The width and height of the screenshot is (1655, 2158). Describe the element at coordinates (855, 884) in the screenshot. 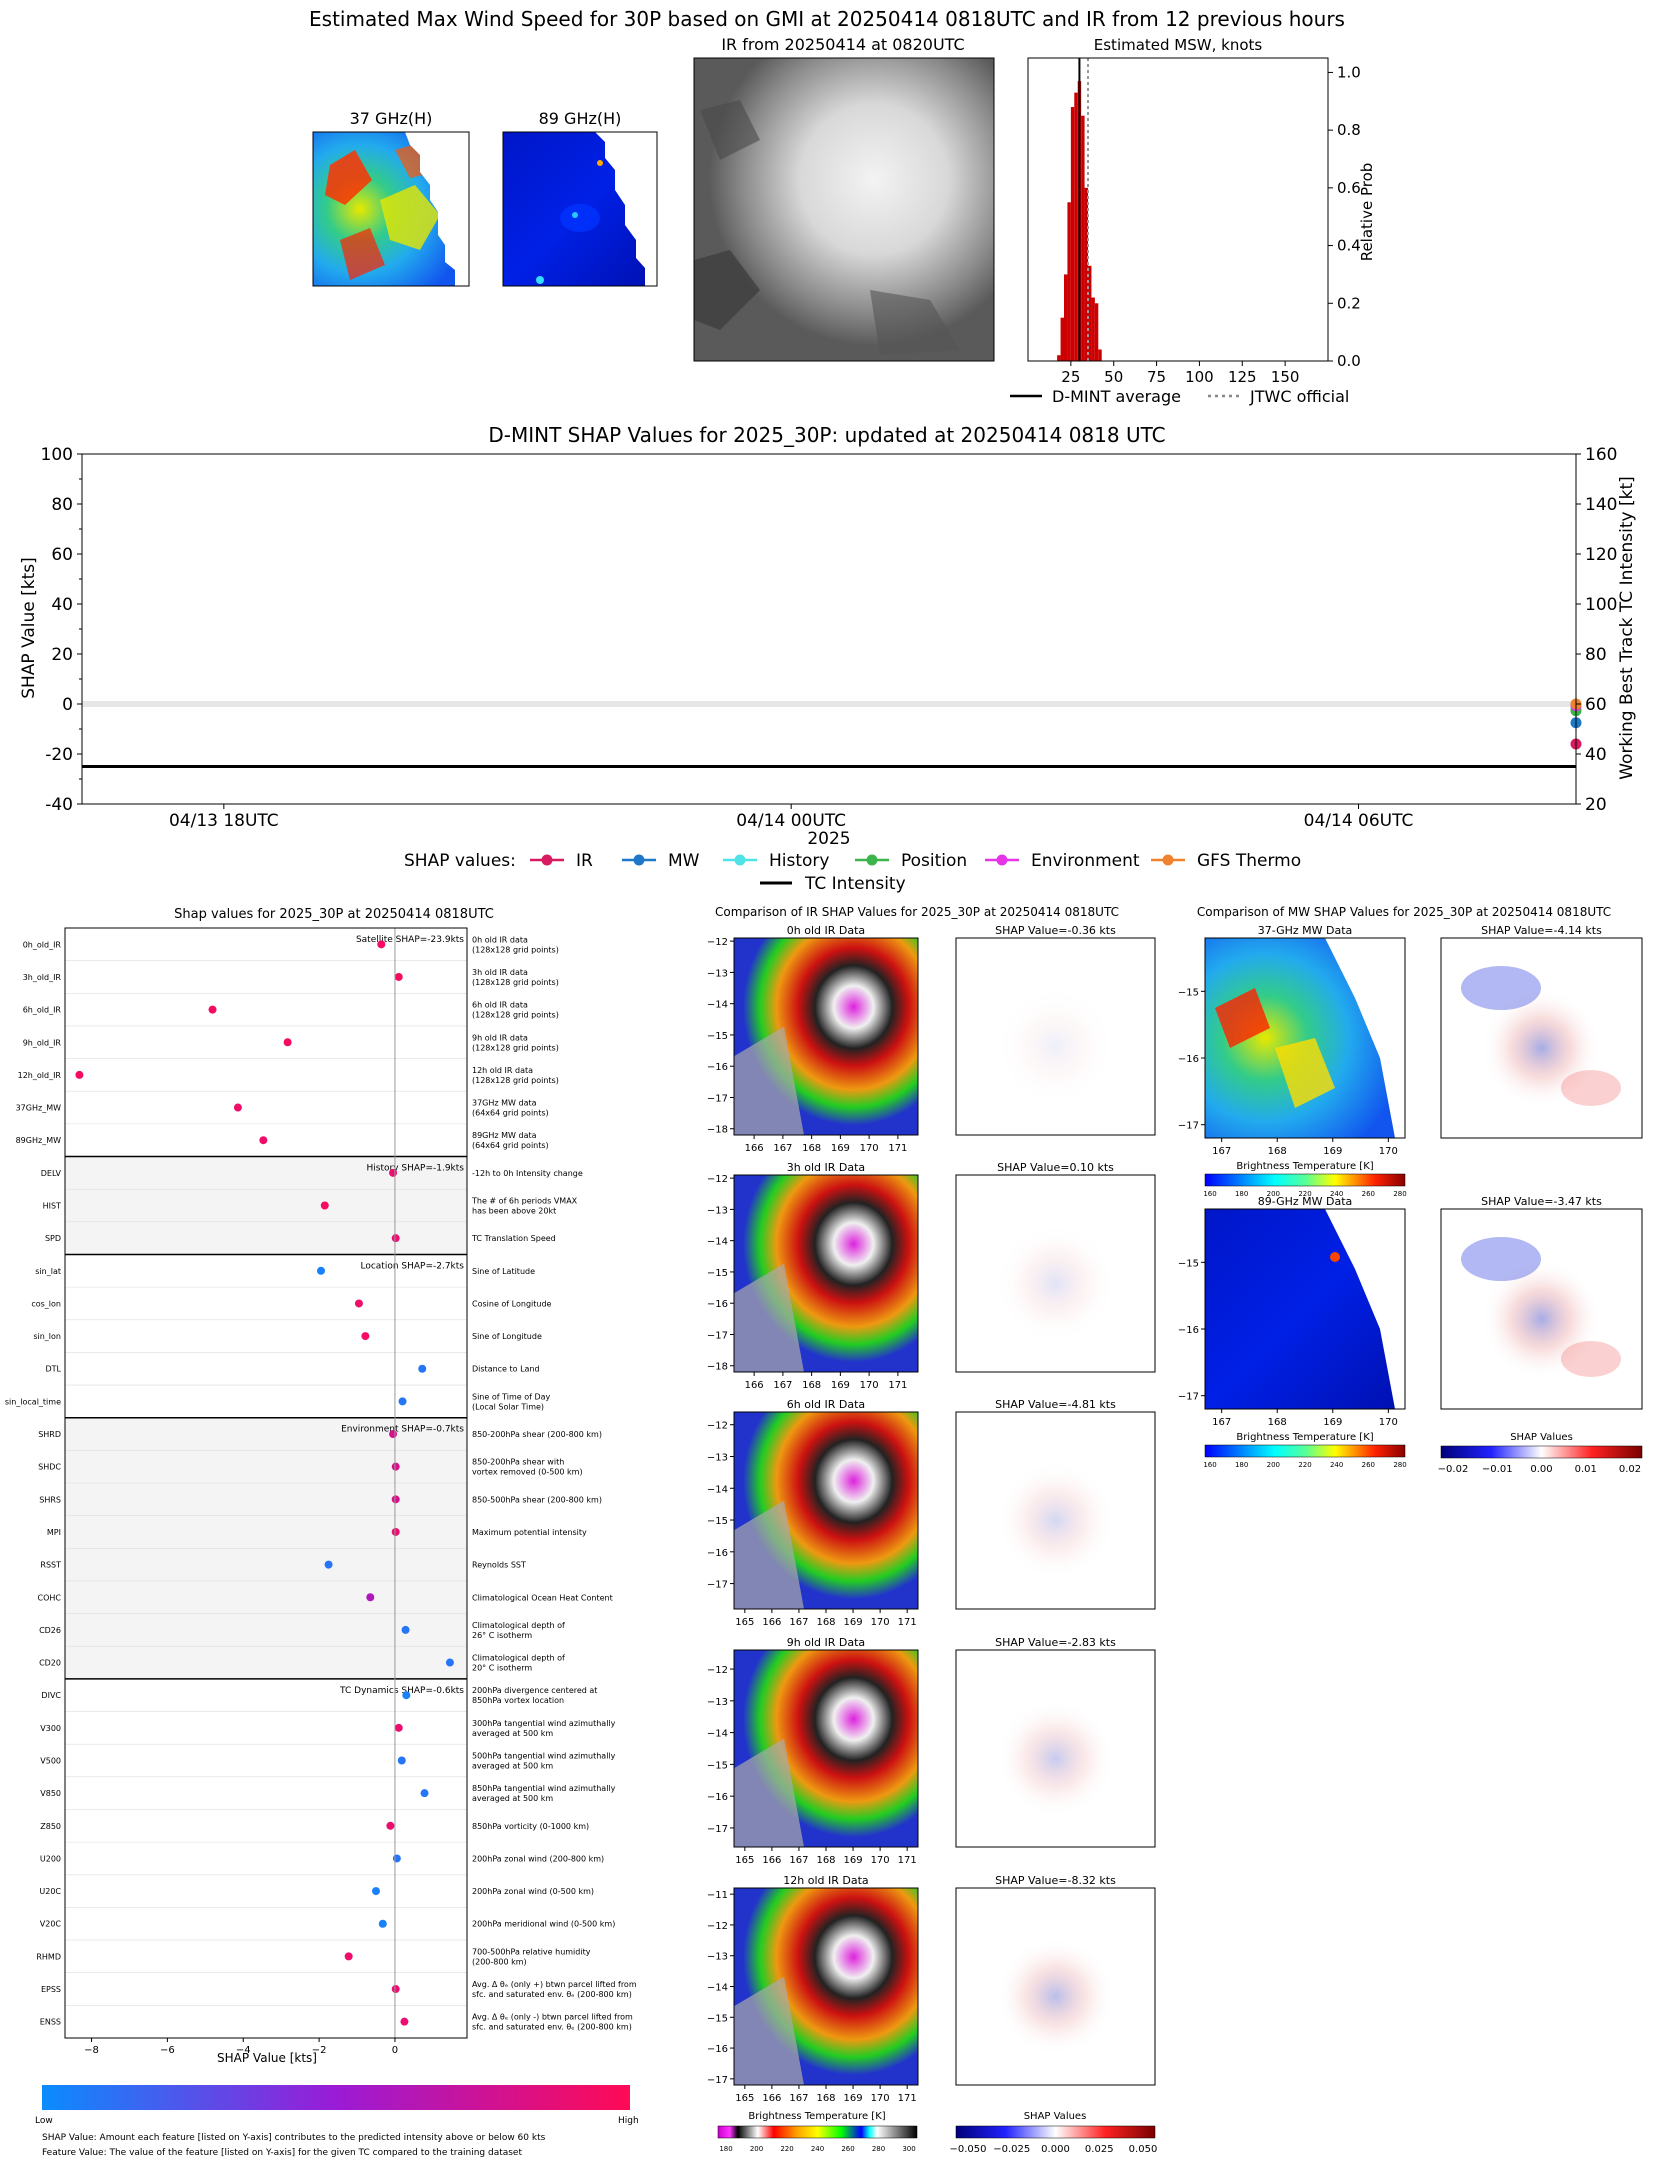

I see `legend-tc-intensity: TC Intensity` at that location.